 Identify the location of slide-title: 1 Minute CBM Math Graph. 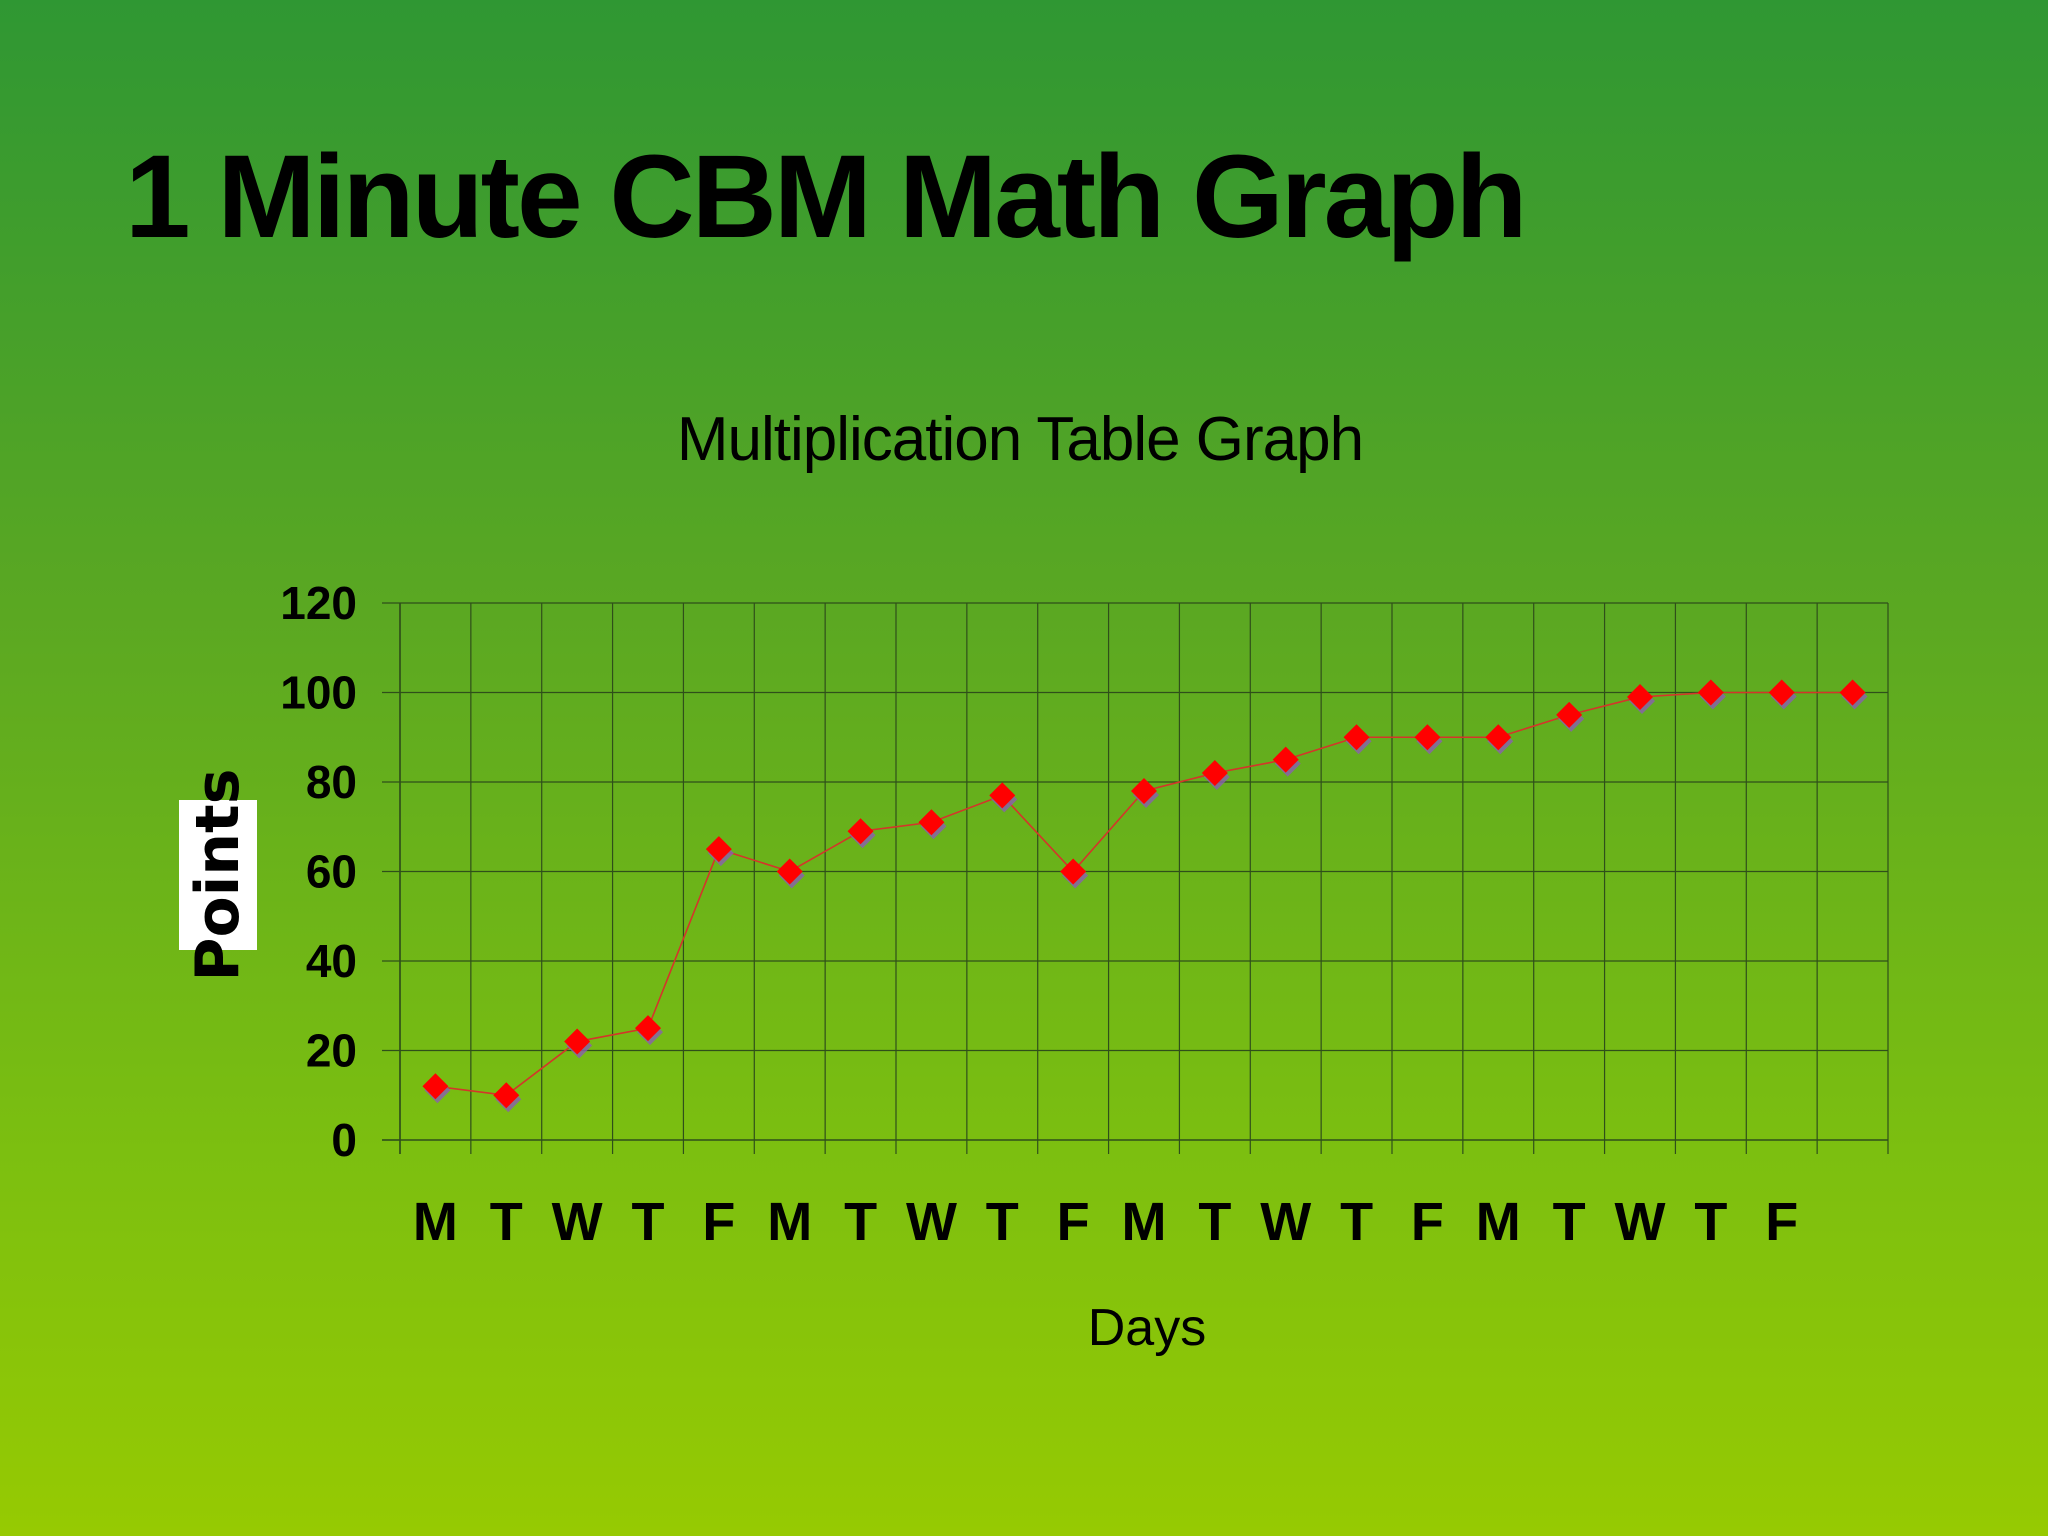
(826, 197).